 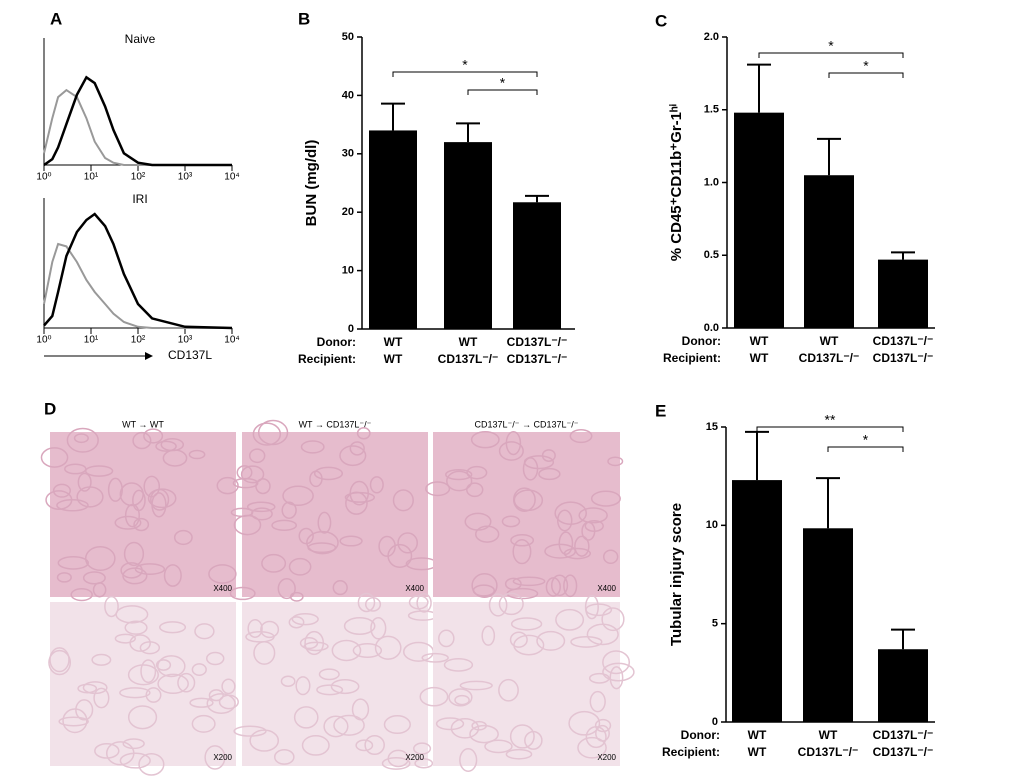 What do you see at coordinates (185, 177) in the screenshot?
I see `x-tick-label: 10³` at bounding box center [185, 177].